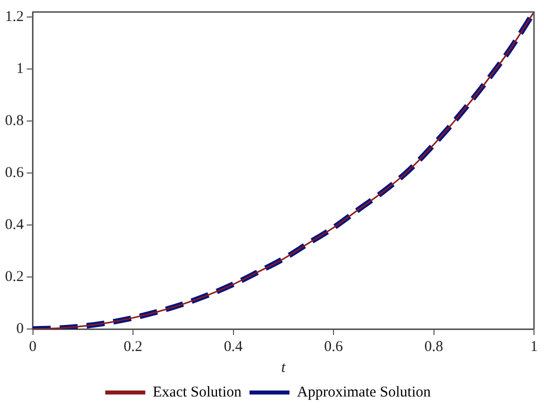 This screenshot has height=412, width=544. Describe the element at coordinates (14, 173) in the screenshot. I see `y-tick-label: 0.6` at that location.